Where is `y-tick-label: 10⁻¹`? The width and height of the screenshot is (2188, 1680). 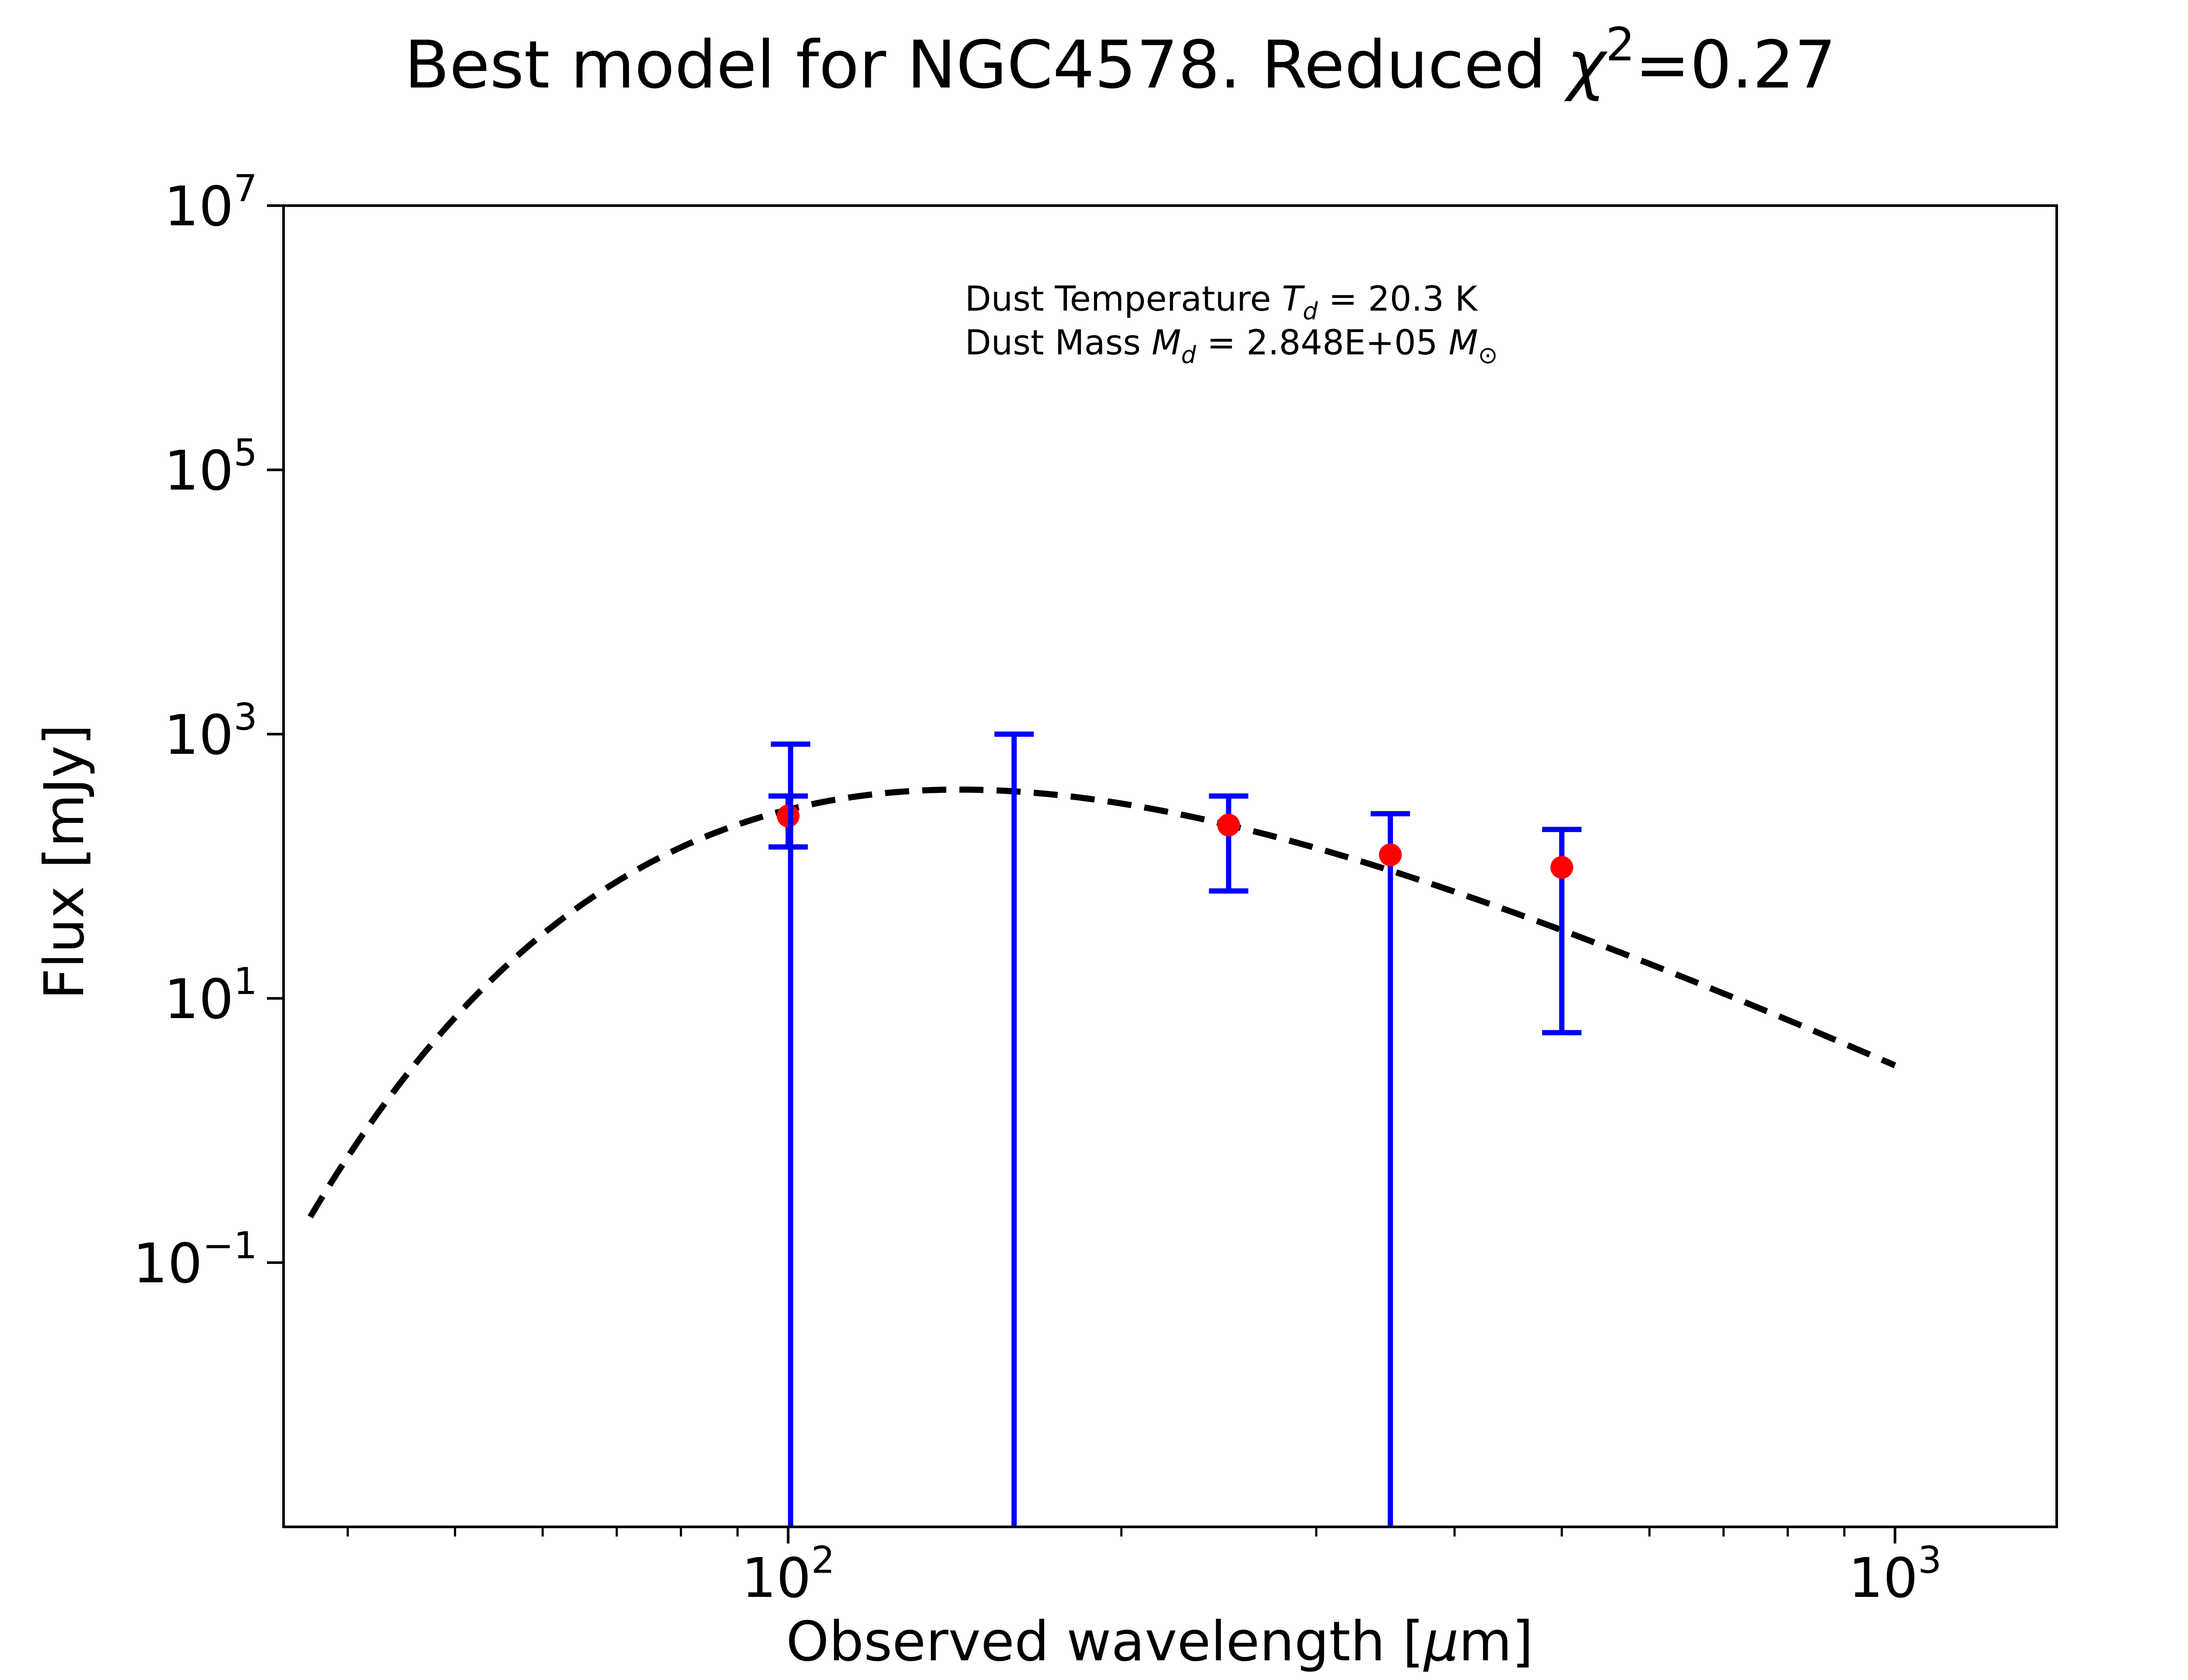
y-tick-label: 10⁻¹ is located at coordinates (195, 1259).